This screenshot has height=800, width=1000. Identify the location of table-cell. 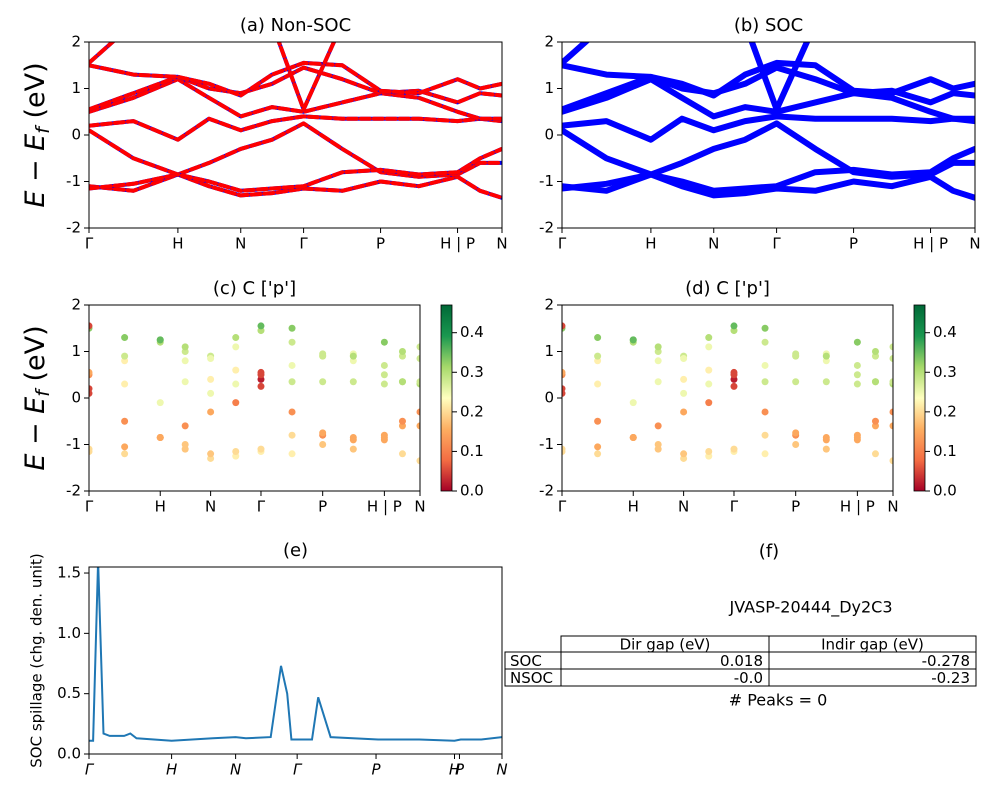
(872, 677).